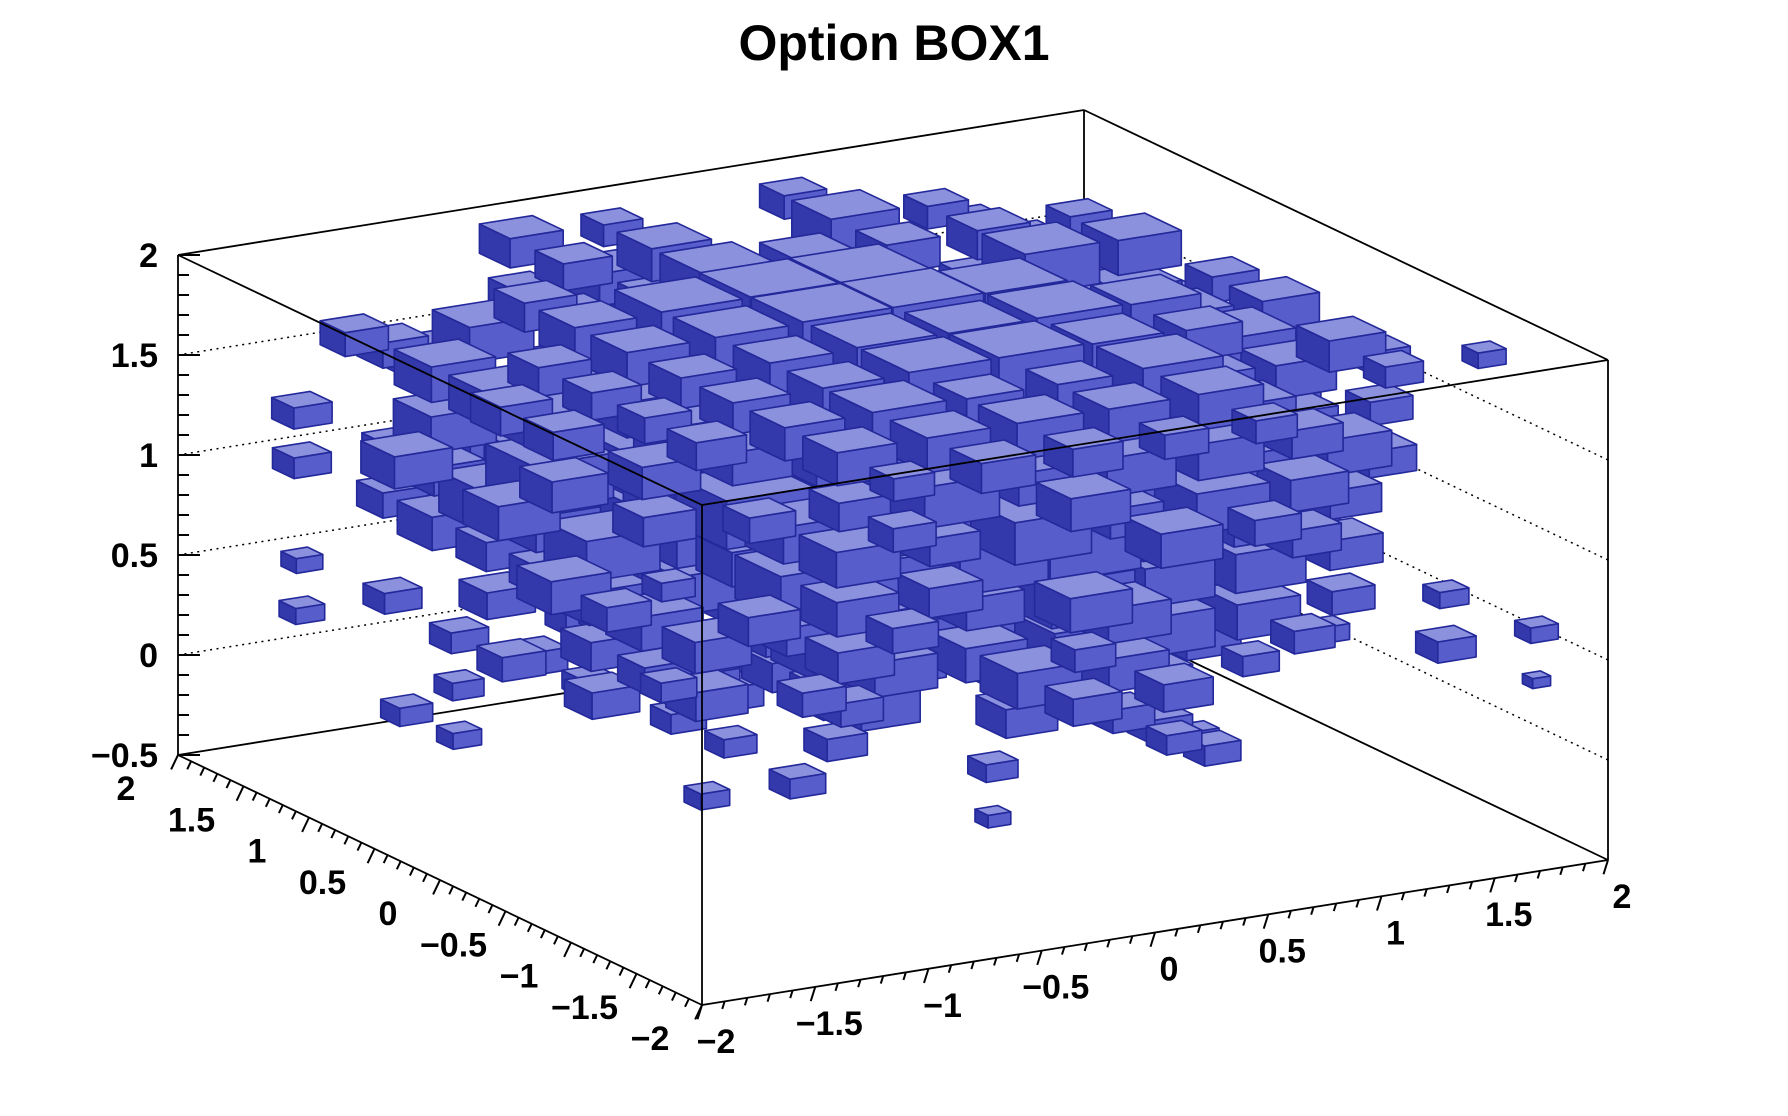  I want to click on x-axis-tick-label: −2, so click(716, 1042).